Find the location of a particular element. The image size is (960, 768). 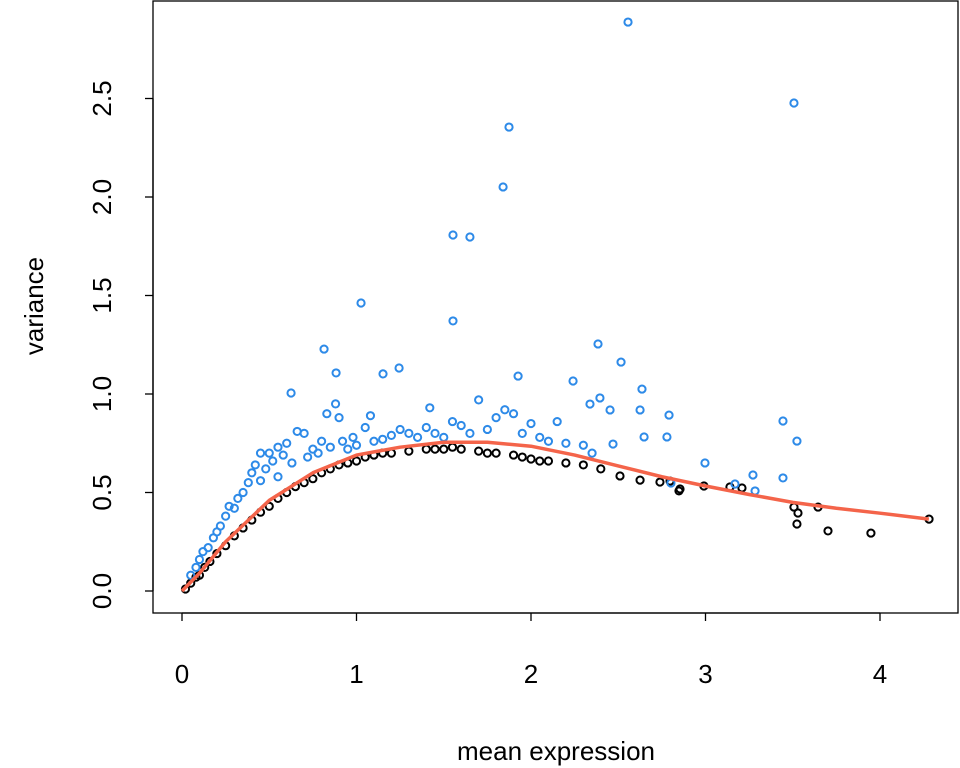

y-axis-label: variance is located at coordinates (34, 306).